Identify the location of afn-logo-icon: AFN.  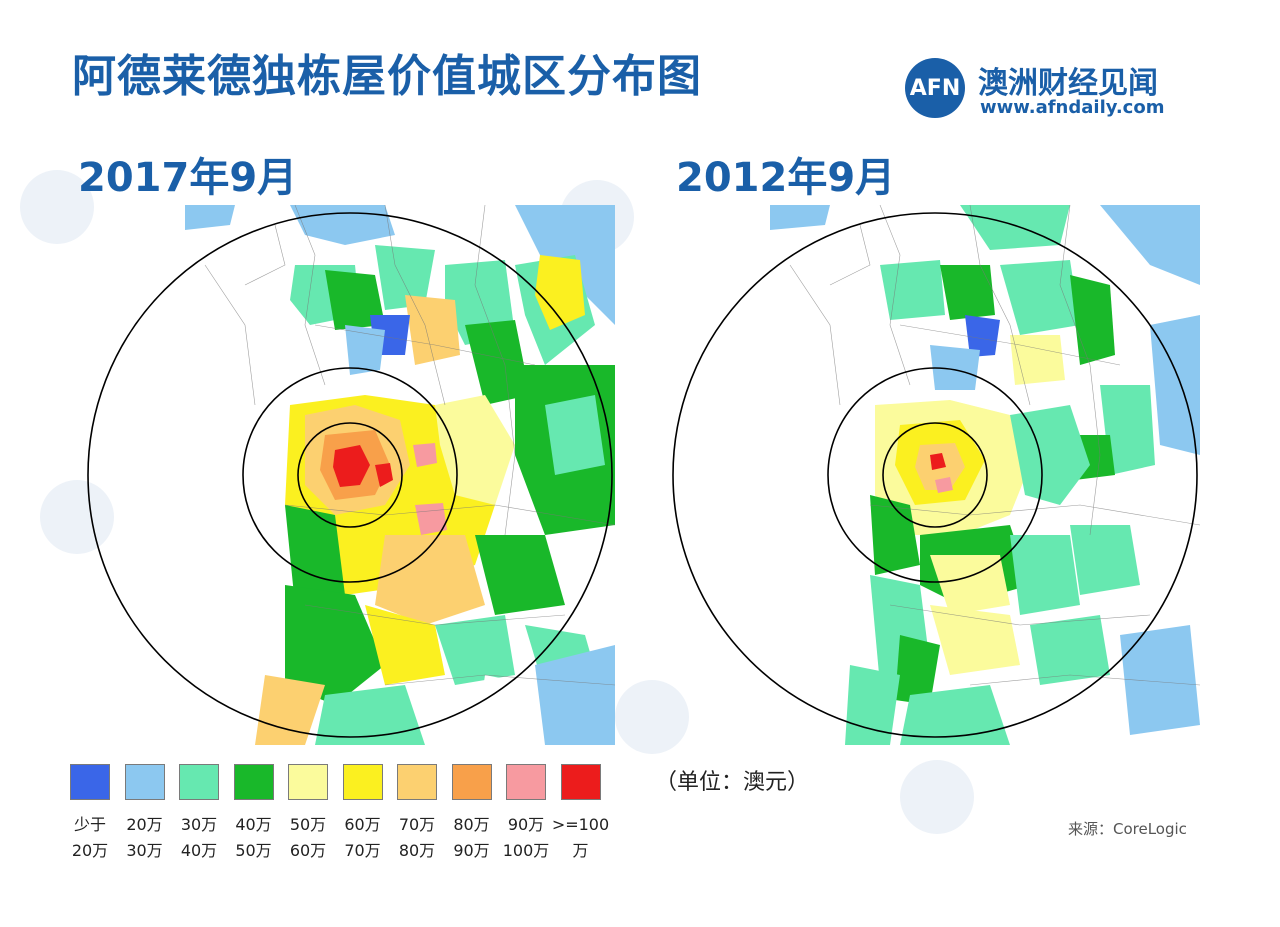
(935, 88).